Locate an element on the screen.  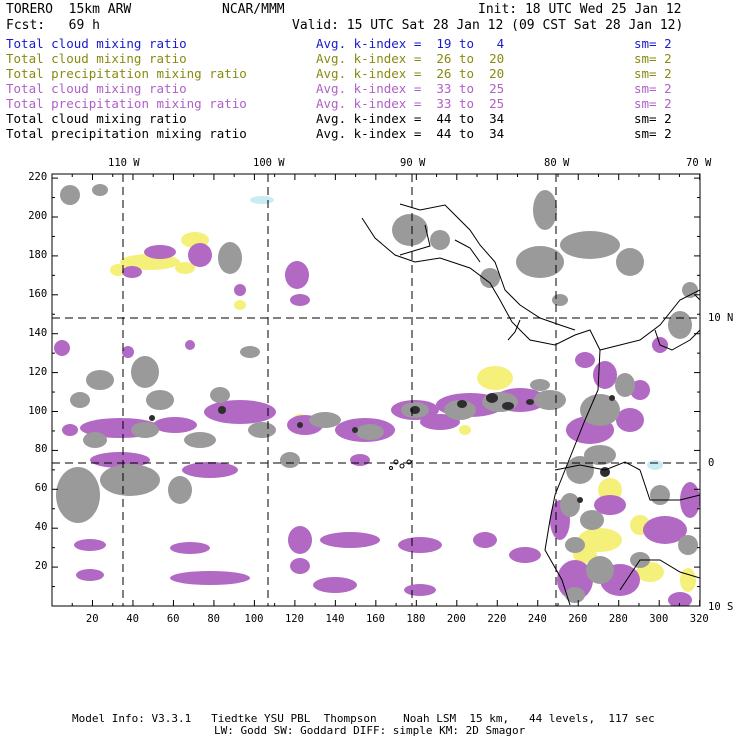
y-grid-label: 180 is located at coordinates (38, 254).